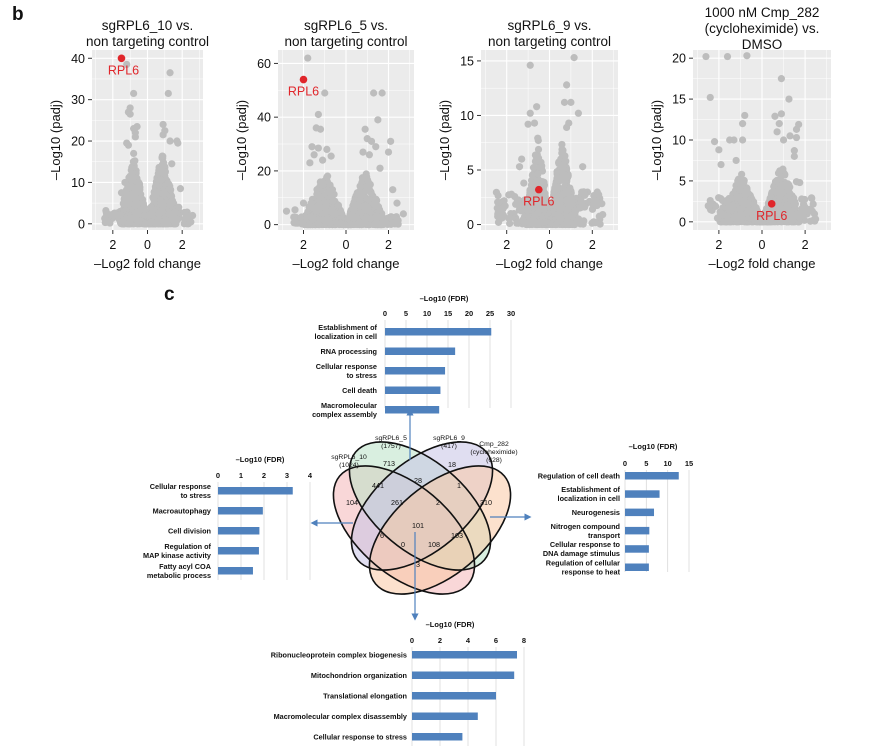  I want to click on venn-set-label: (1757), so click(391, 446).